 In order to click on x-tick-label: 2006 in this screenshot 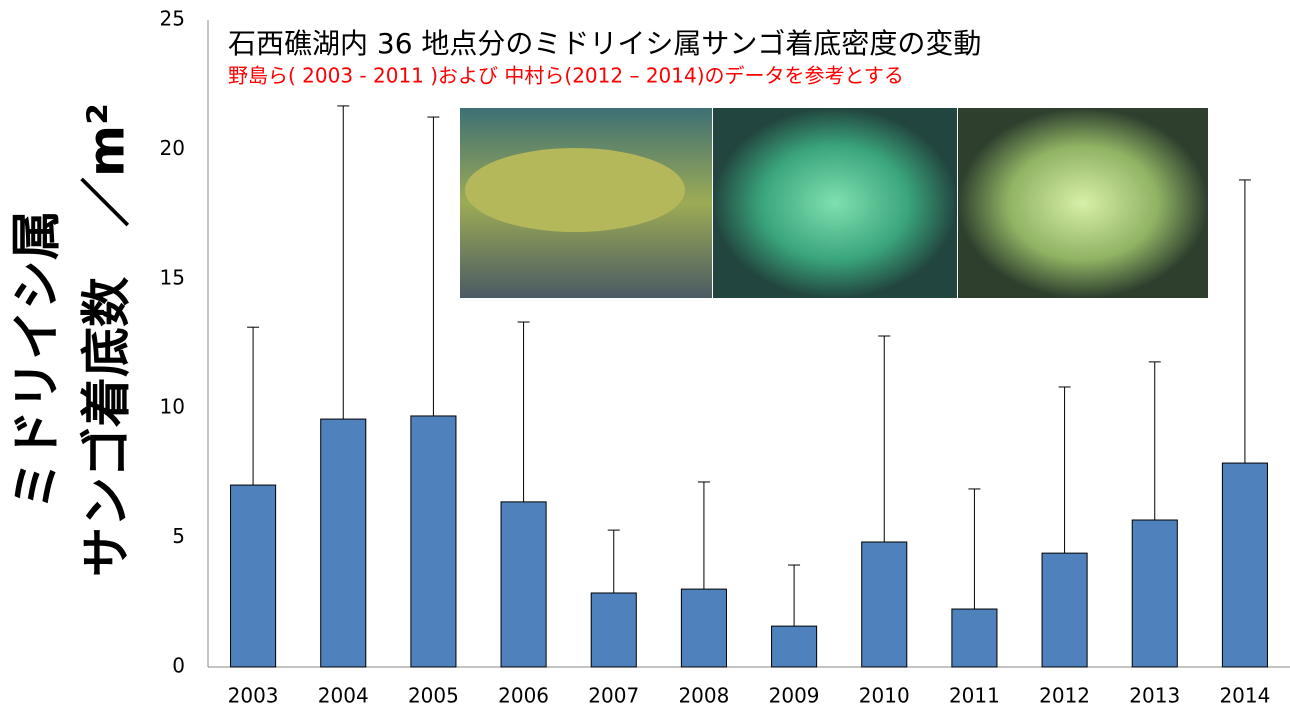, I will do `click(523, 696)`.